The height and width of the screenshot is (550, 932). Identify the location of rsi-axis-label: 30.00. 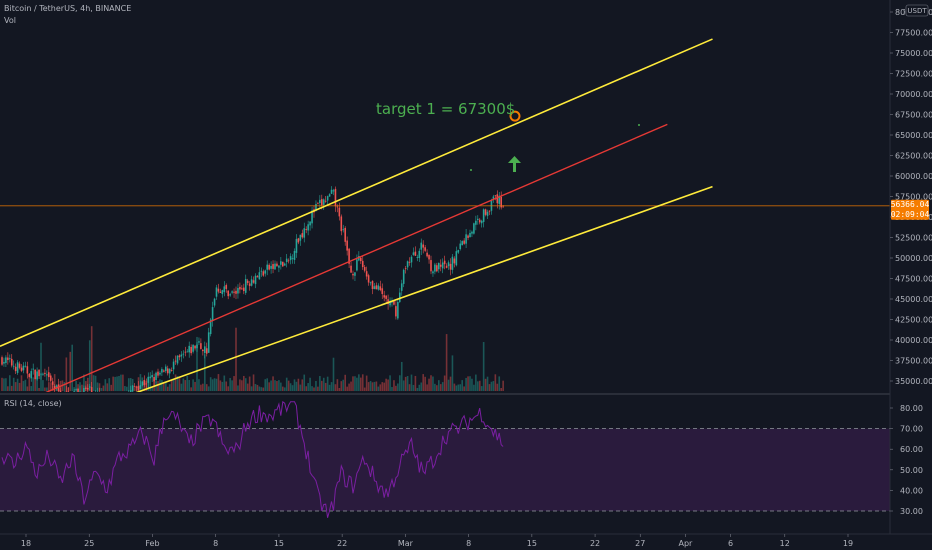
(911, 511).